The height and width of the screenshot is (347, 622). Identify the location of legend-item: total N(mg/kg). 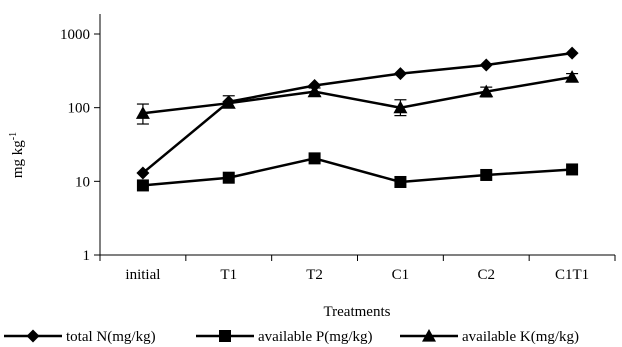
(80, 337).